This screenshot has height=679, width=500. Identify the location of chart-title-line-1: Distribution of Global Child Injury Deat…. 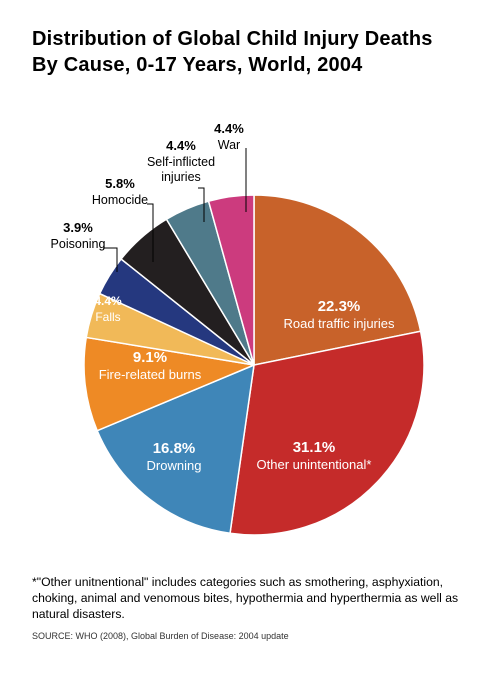
(232, 39).